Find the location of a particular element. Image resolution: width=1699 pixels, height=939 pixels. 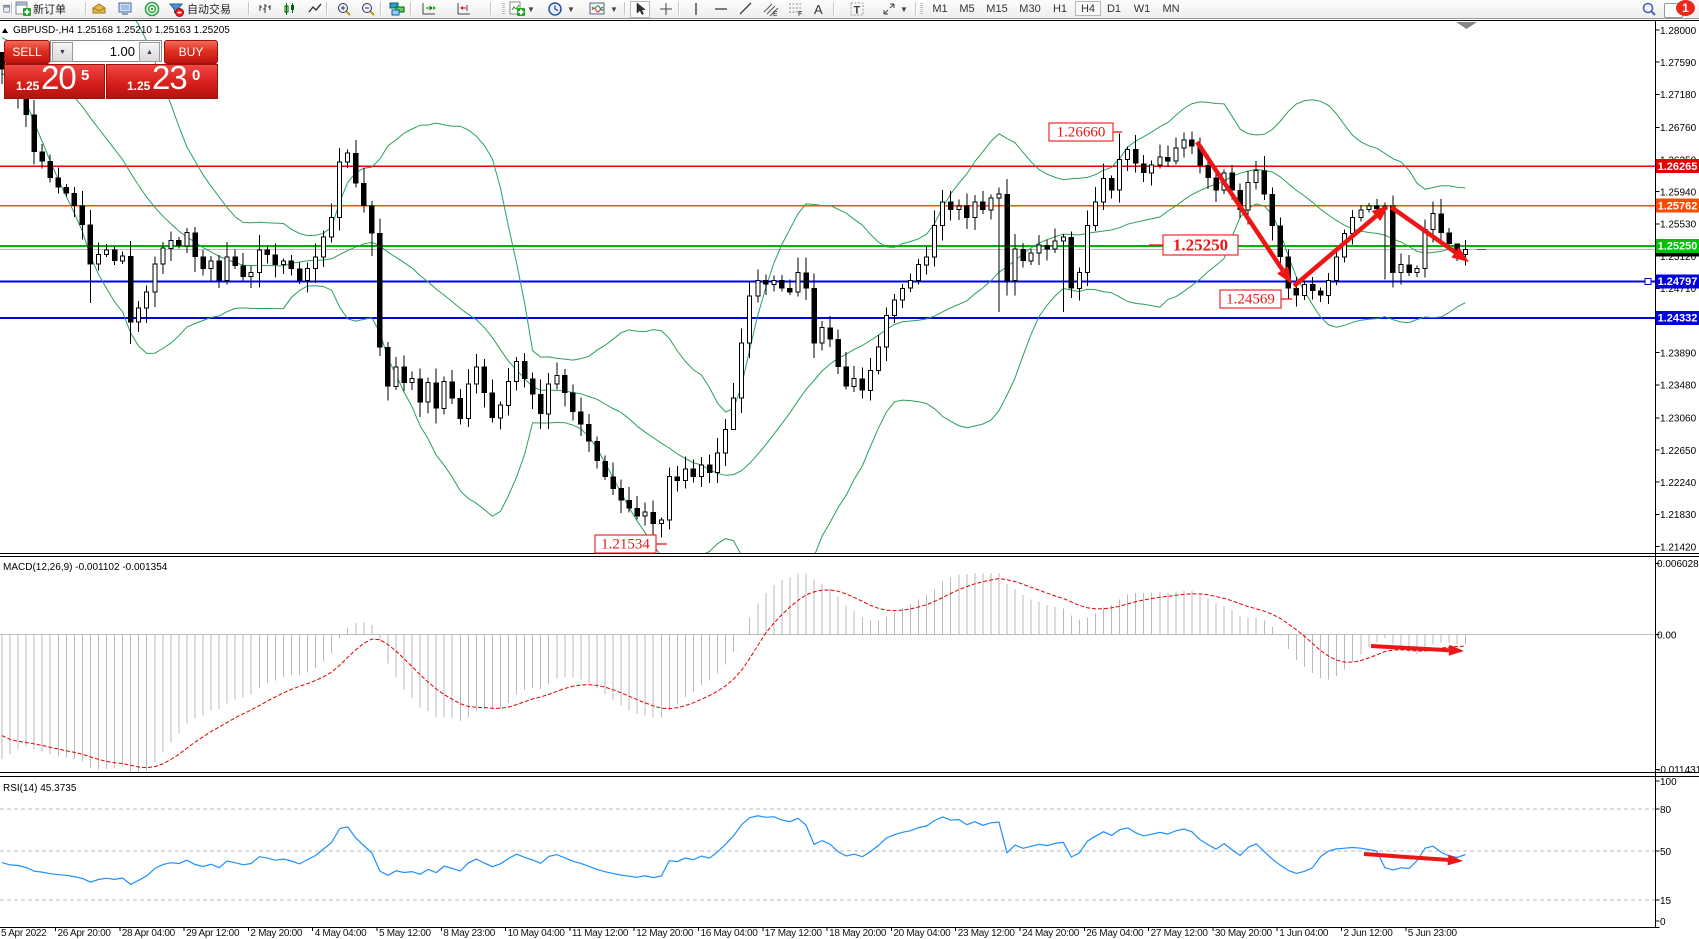

svg-text: 1.24797 is located at coordinates (1678, 282).